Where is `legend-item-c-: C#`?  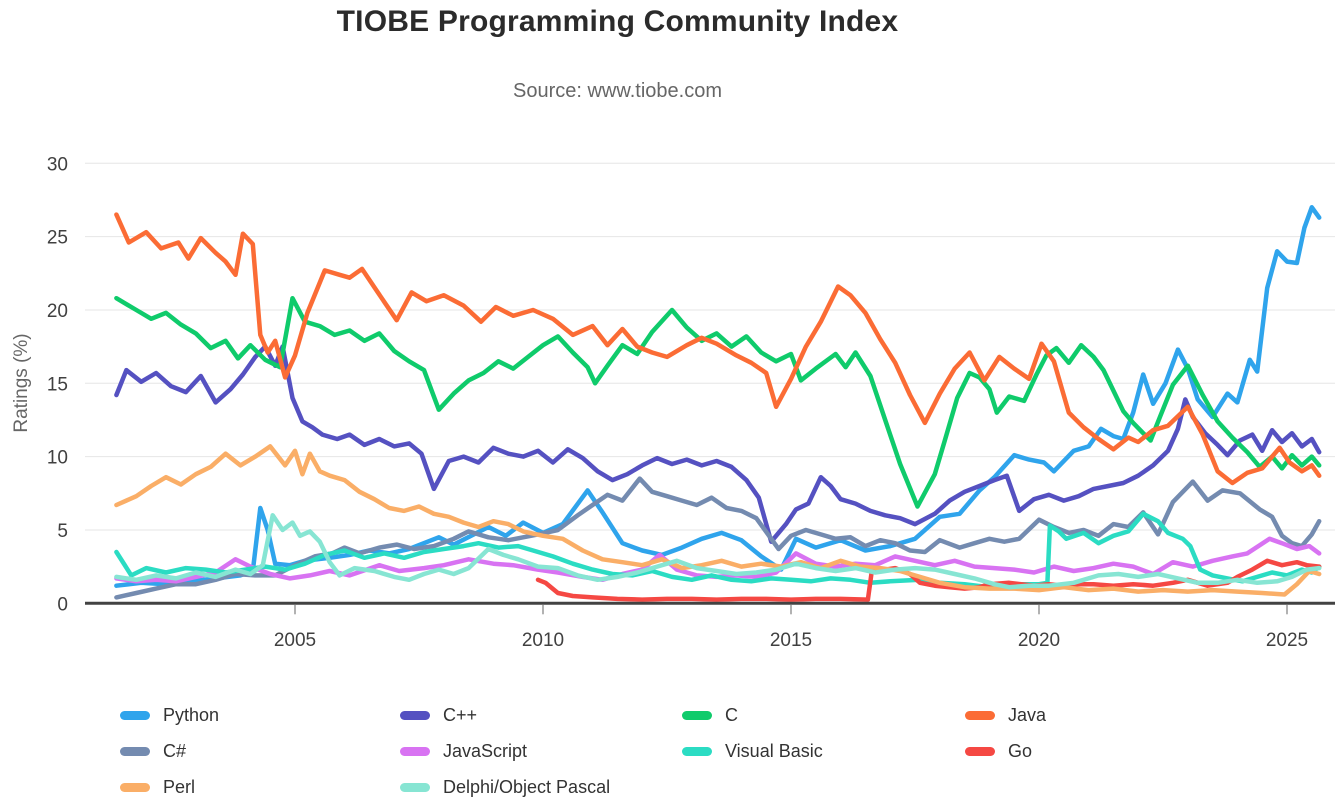
legend-item-c-: C# is located at coordinates (153, 751).